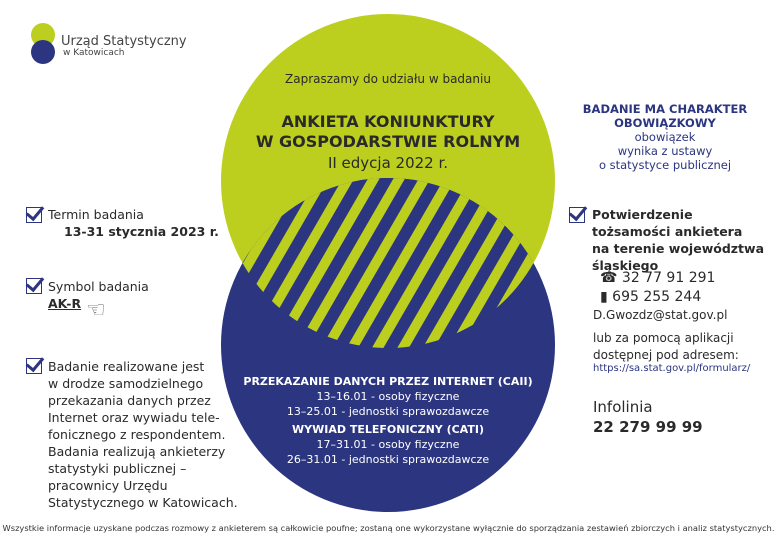 The image size is (777, 550). I want to click on caii-1: 13–16.01 - osoby fizyczne, so click(388, 396).